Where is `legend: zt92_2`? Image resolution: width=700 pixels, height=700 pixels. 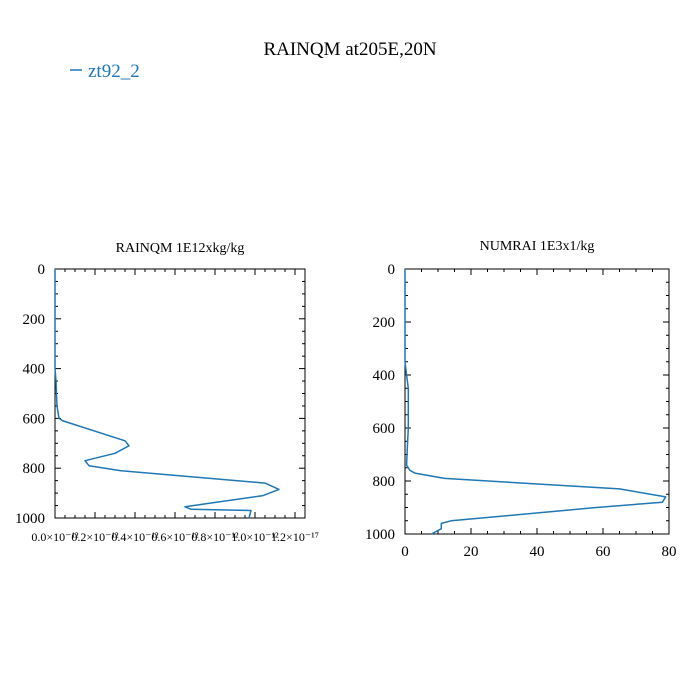 legend: zt92_2 is located at coordinates (105, 71).